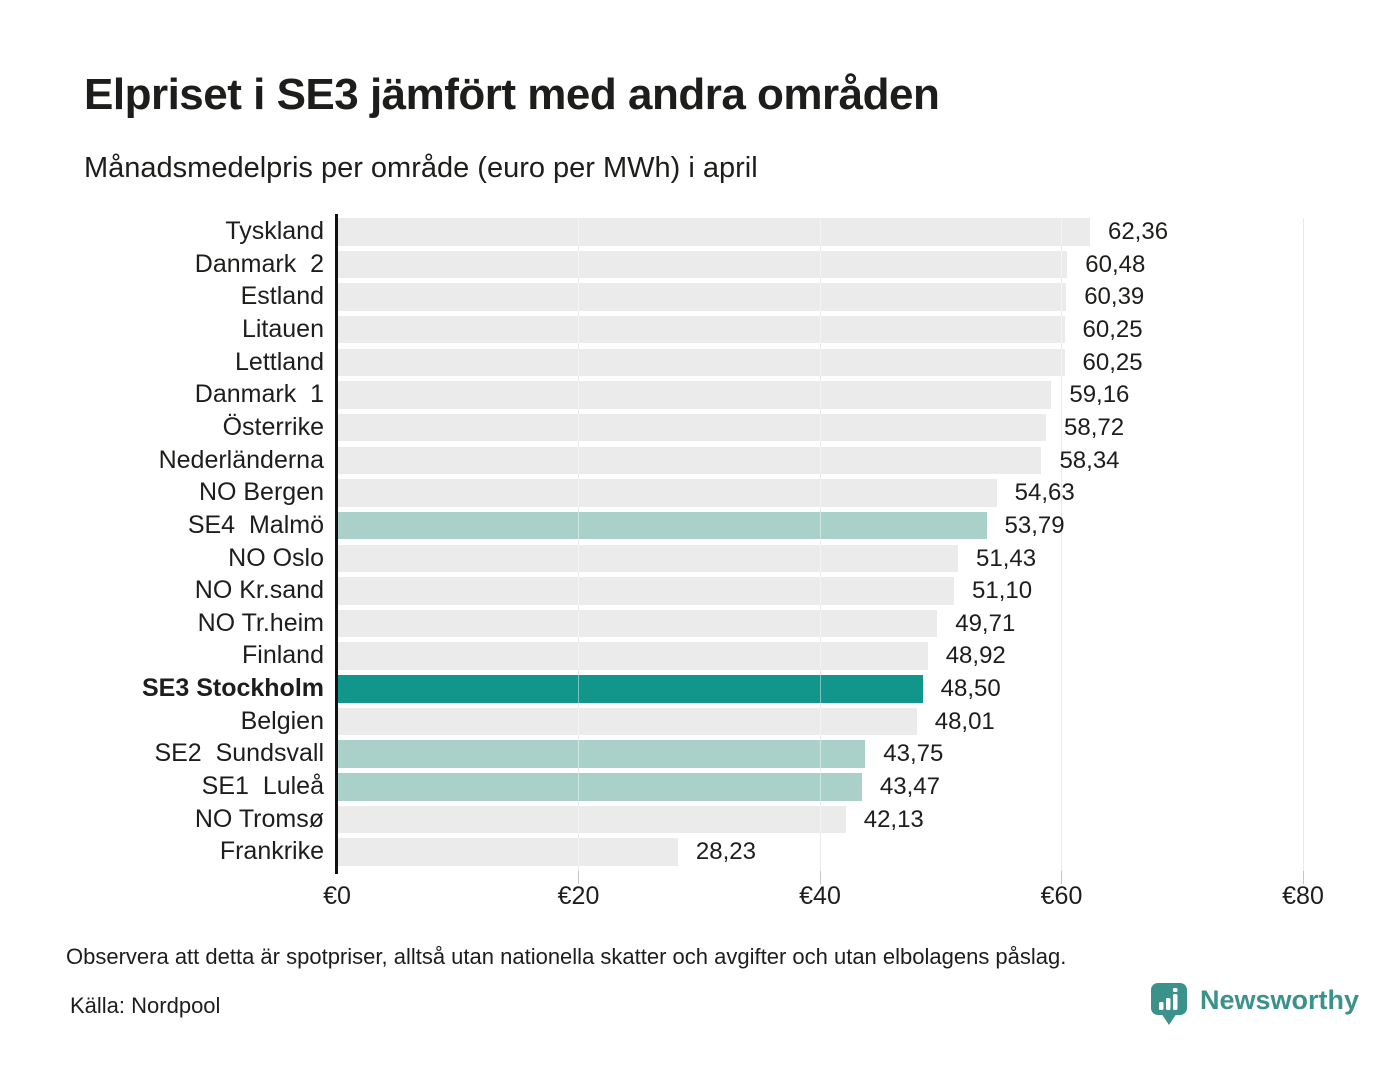 This screenshot has height=1080, width=1400. Describe the element at coordinates (282, 720) in the screenshot. I see `category-label: Belgien` at that location.